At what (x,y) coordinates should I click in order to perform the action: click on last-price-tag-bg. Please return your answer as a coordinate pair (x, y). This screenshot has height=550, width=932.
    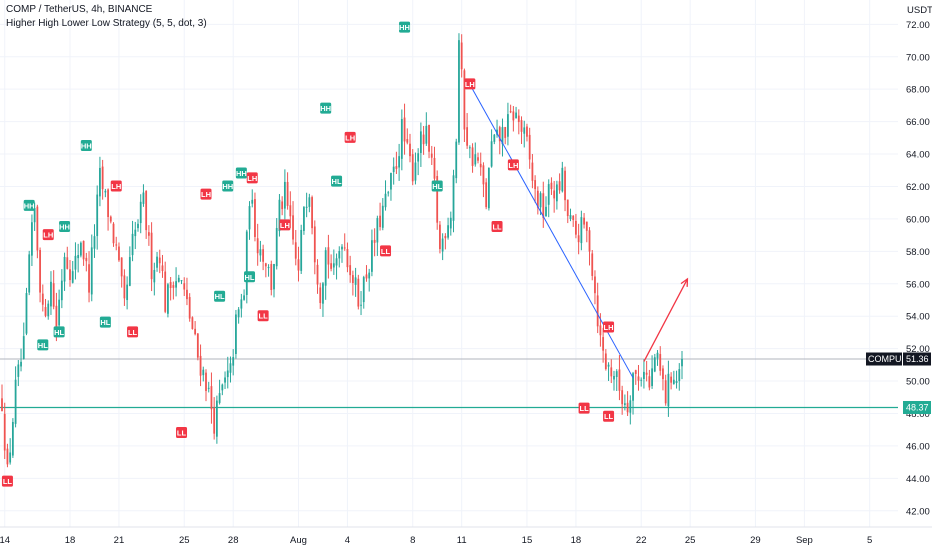
    Looking at the image, I should click on (917, 359).